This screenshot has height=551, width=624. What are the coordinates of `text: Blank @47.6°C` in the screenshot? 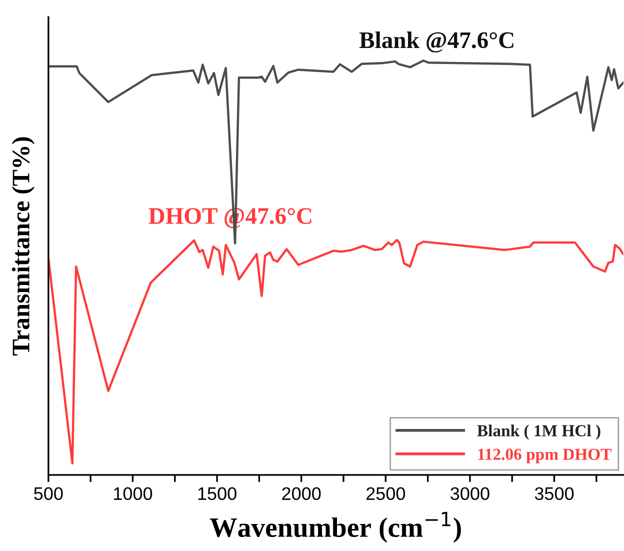 It's located at (436, 42).